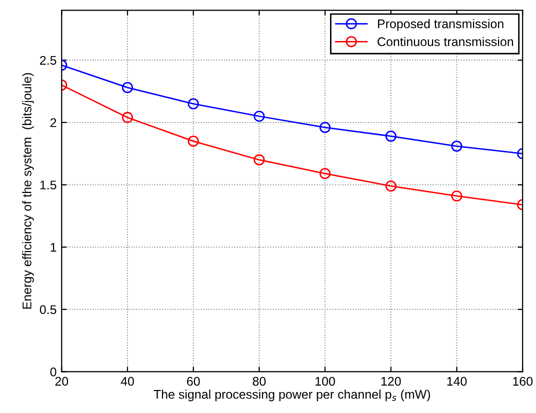 The image size is (536, 413). What do you see at coordinates (193, 381) in the screenshot?
I see `x-tick-label: 60` at bounding box center [193, 381].